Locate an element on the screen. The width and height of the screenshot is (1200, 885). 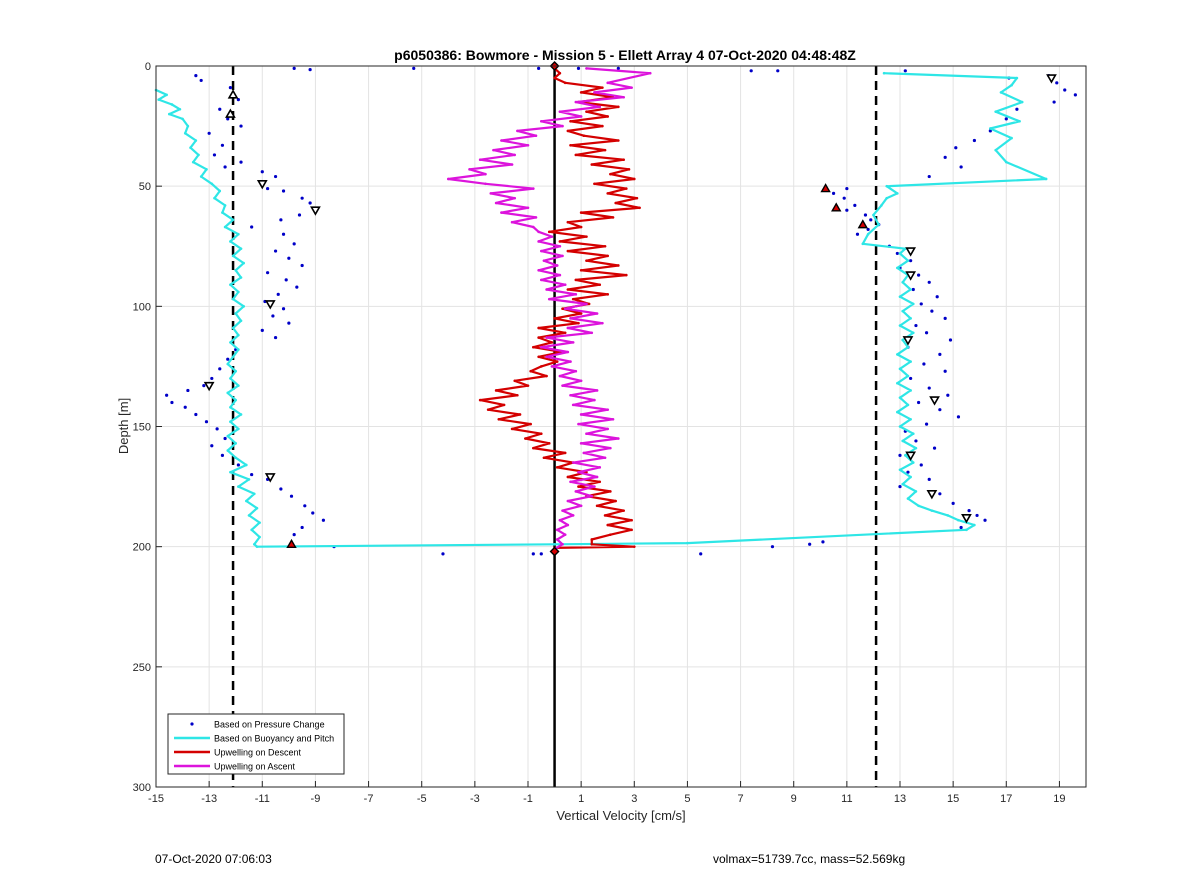
y-tick-label: 150 is located at coordinates (142, 428).